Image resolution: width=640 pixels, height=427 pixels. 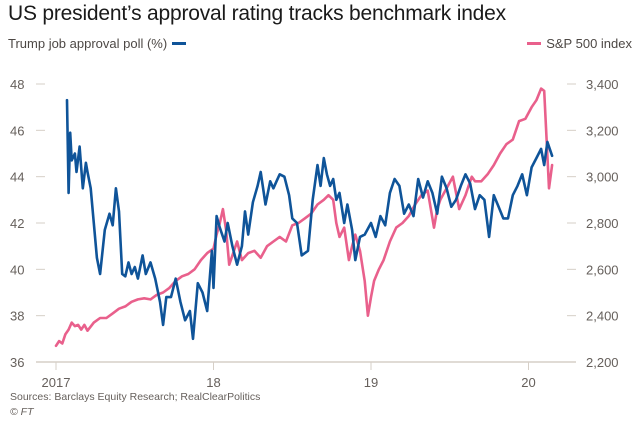 I want to click on x-tick-label: 18, so click(x=213, y=382).